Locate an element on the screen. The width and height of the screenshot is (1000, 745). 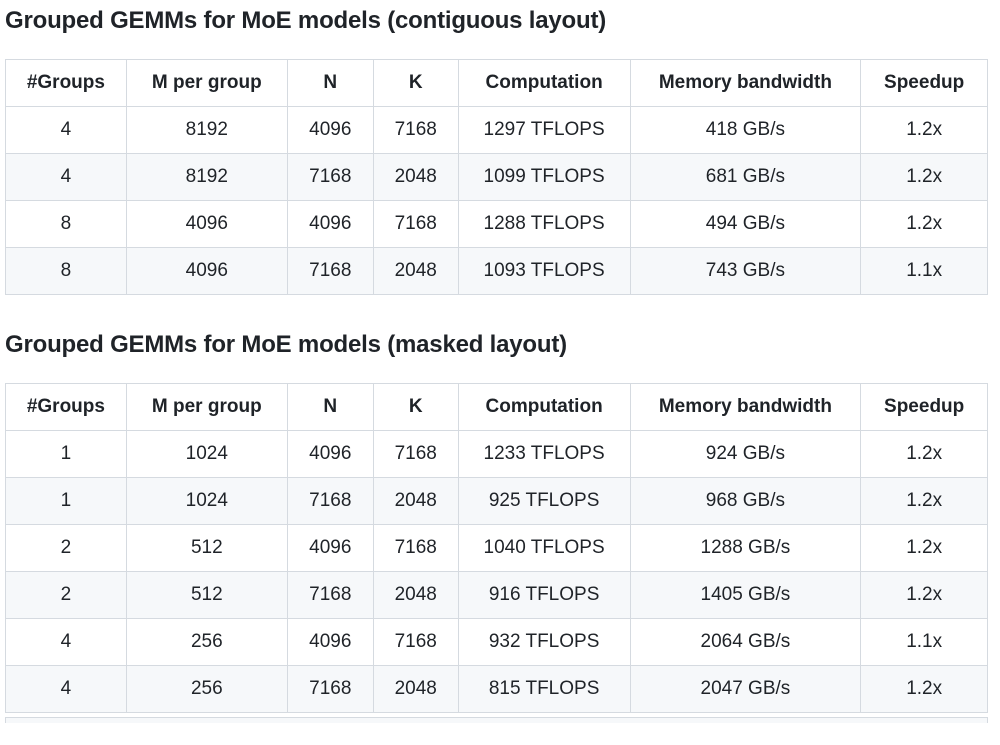
table-row: 2 512 4096 7168 1040 TFLOPS 1288 GB/s 1.2x is located at coordinates (496, 548).